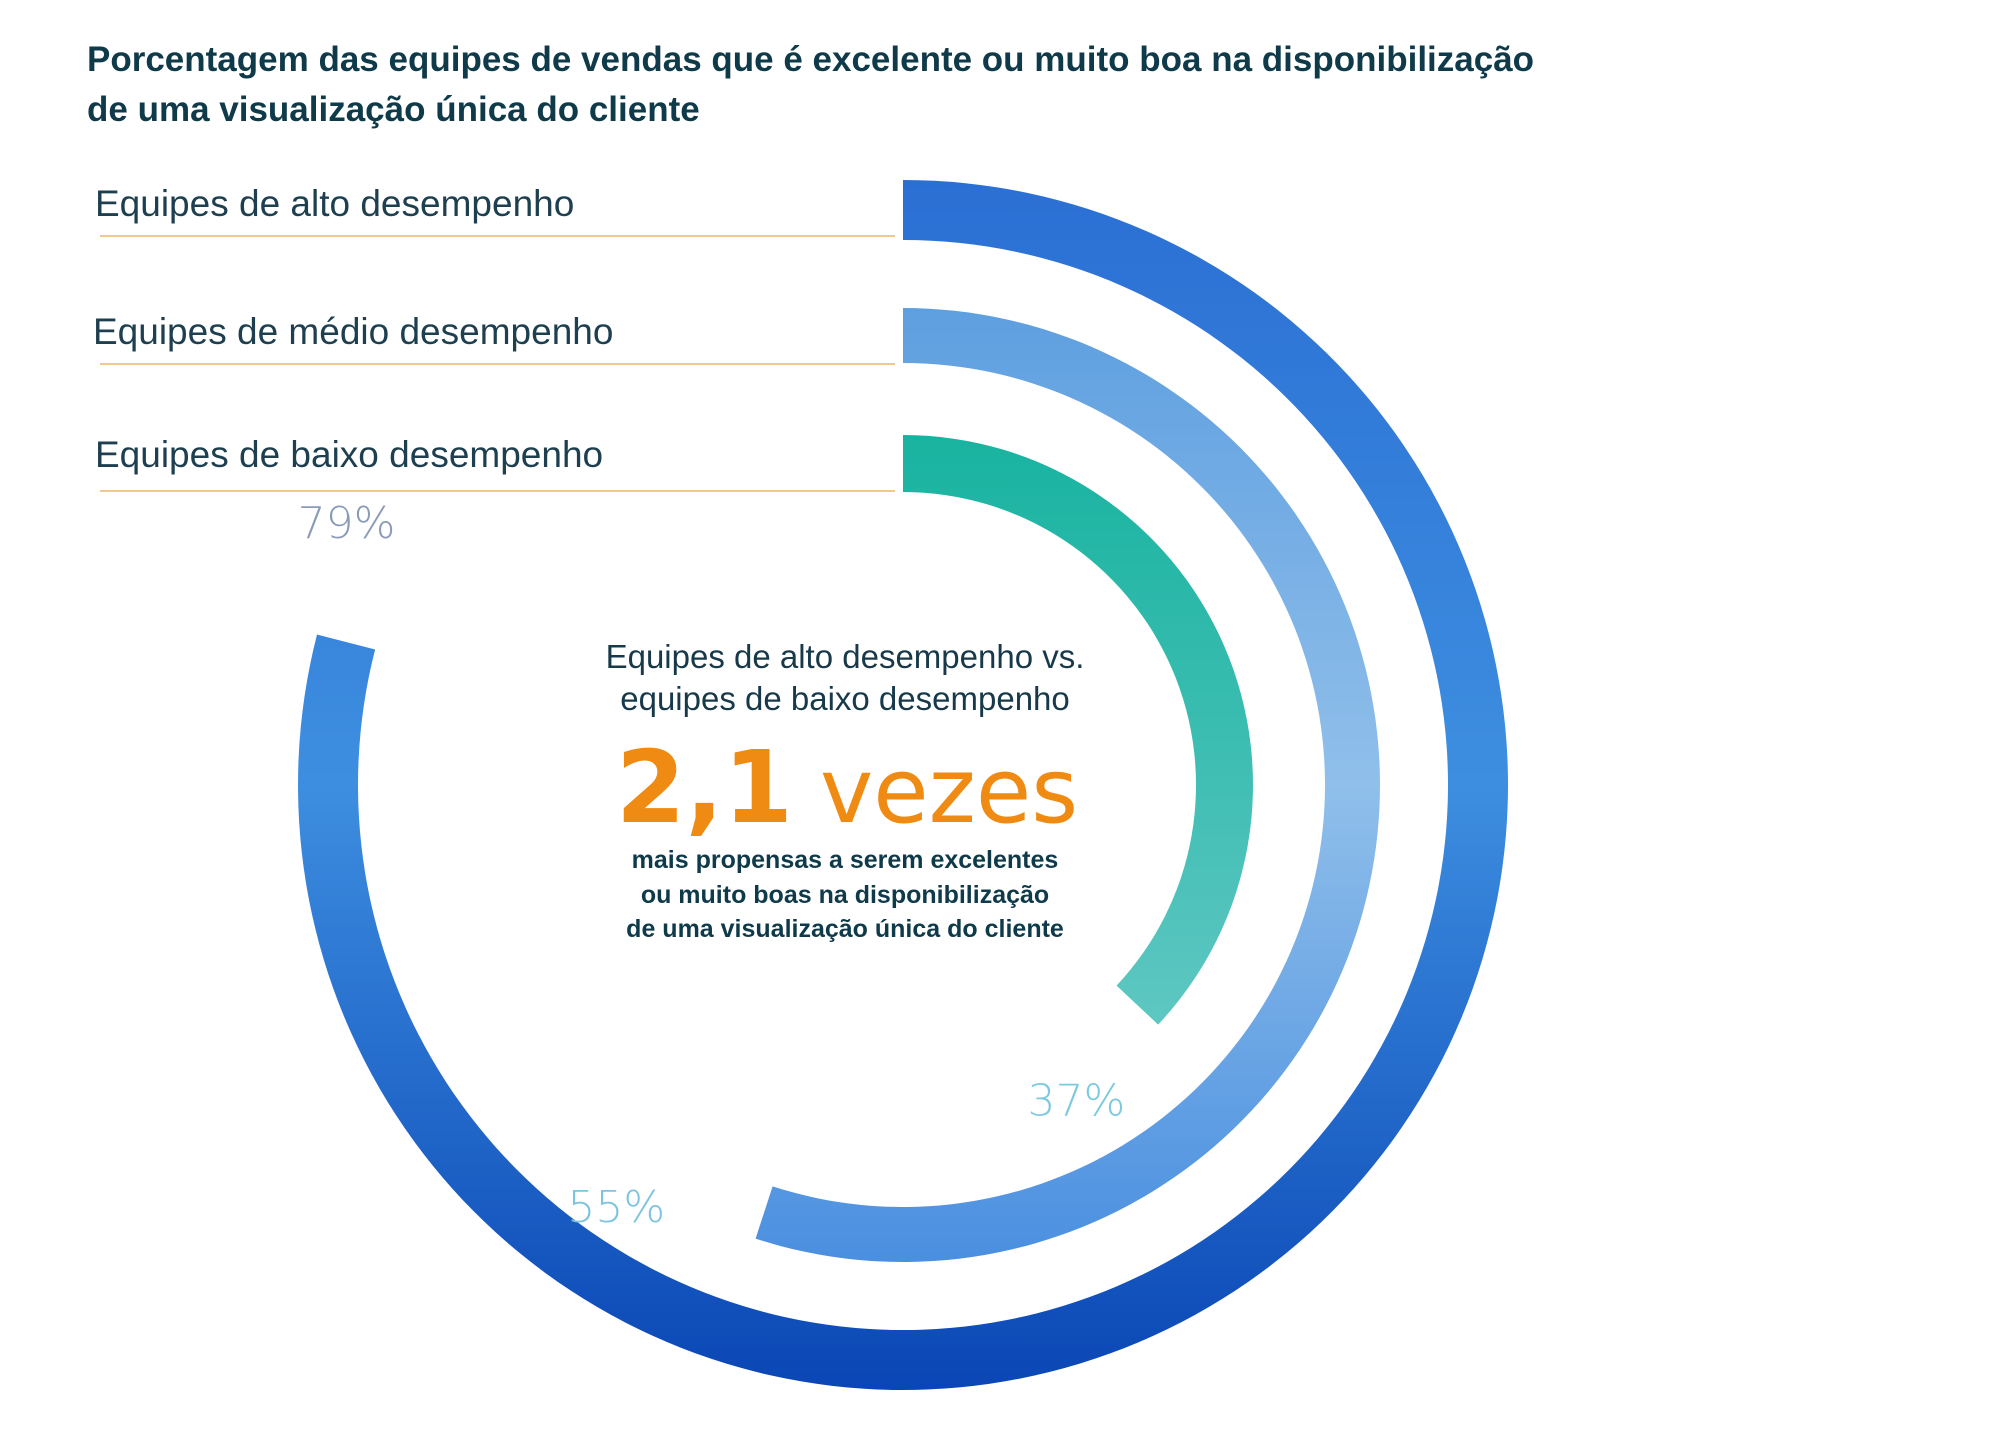 Image resolution: width=2000 pixels, height=1434 pixels. Describe the element at coordinates (334, 203) in the screenshot. I see `category-label-high: Equipes de alto desempenho` at that location.